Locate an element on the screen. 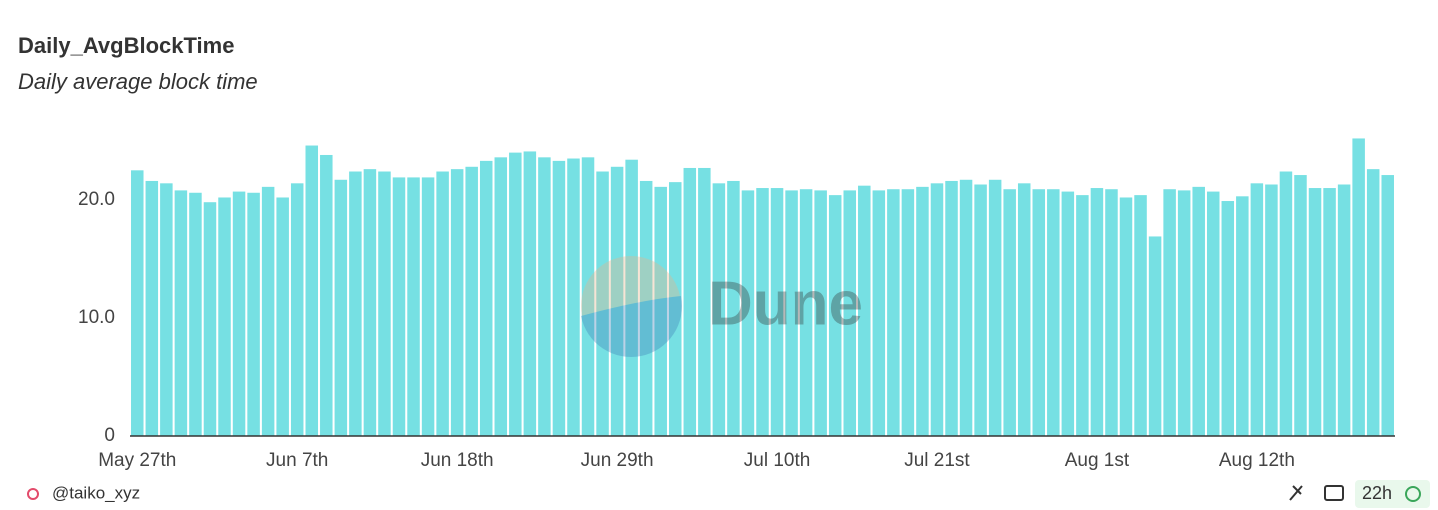 Image resolution: width=1438 pixels, height=510 pixels. x-tick-label: Jun 7th is located at coordinates (297, 460).